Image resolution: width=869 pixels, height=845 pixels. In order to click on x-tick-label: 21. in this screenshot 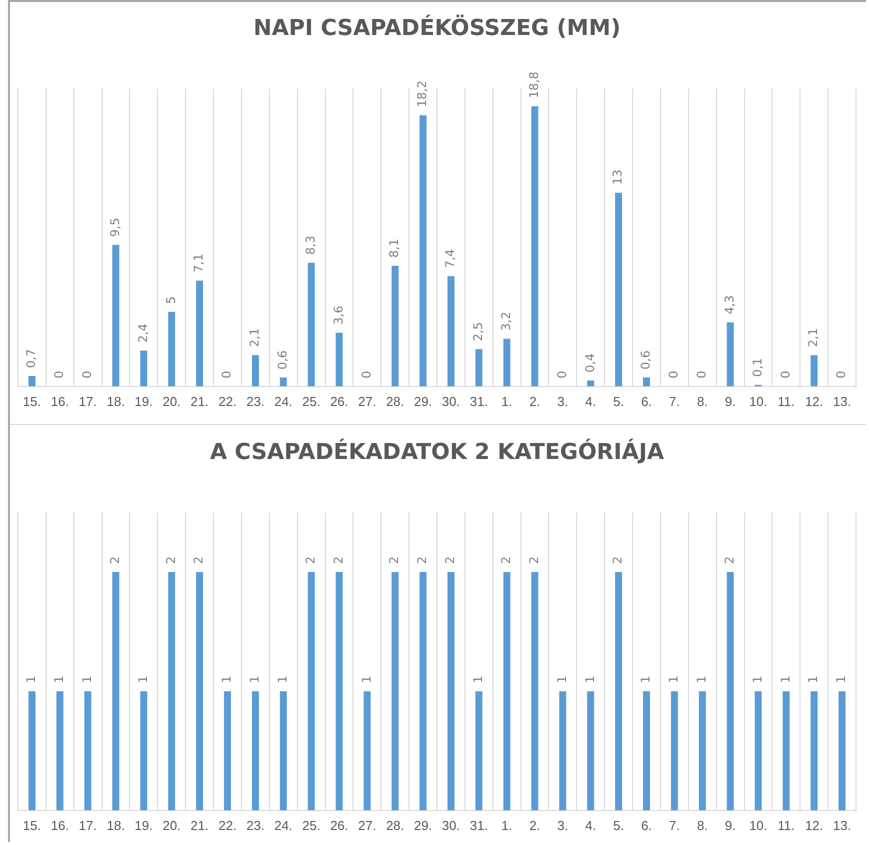, I will do `click(199, 401)`.